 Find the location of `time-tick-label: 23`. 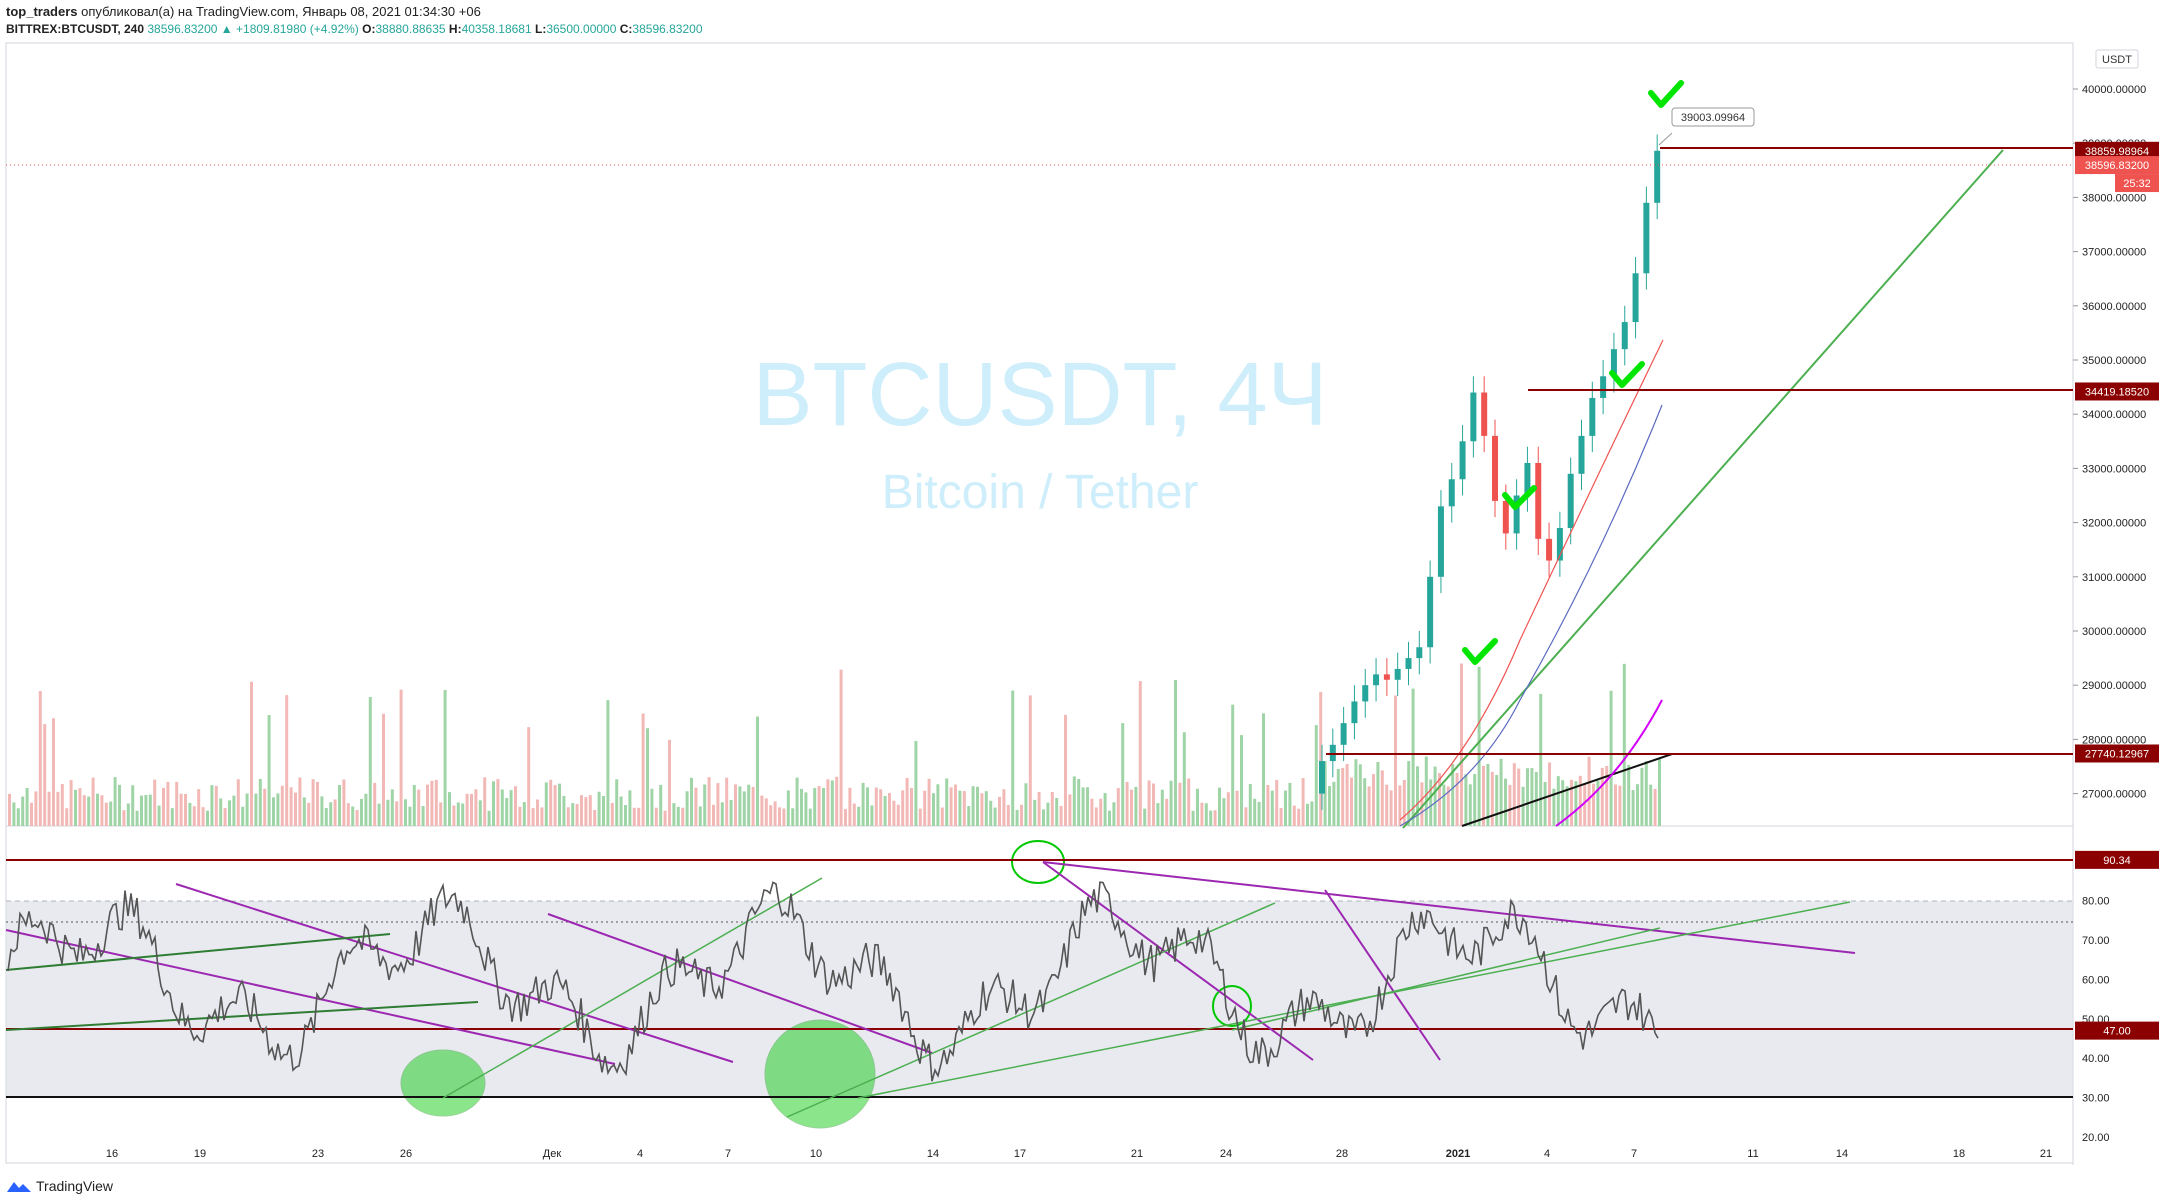

time-tick-label: 23 is located at coordinates (318, 1154).